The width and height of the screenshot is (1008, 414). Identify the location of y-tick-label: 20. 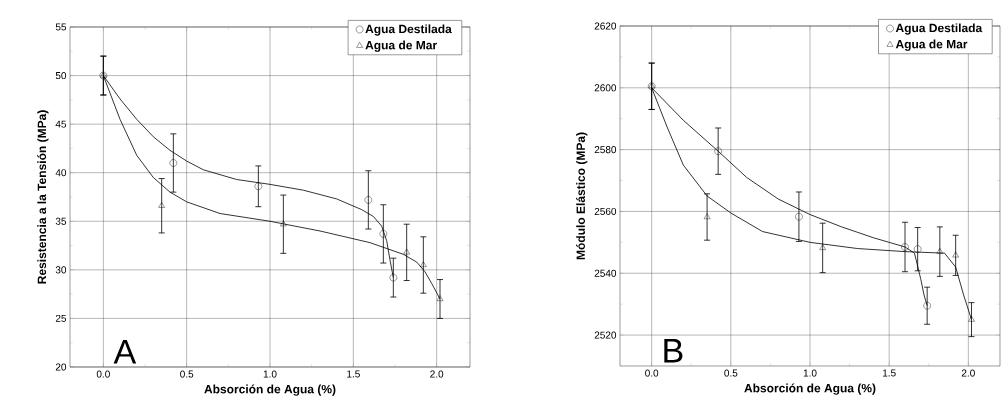
(61, 367).